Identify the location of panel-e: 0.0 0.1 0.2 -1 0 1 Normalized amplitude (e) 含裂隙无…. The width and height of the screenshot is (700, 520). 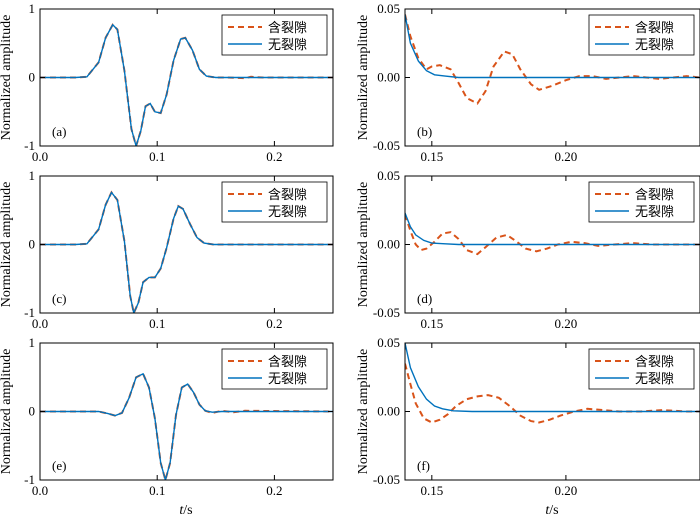
(167, 416).